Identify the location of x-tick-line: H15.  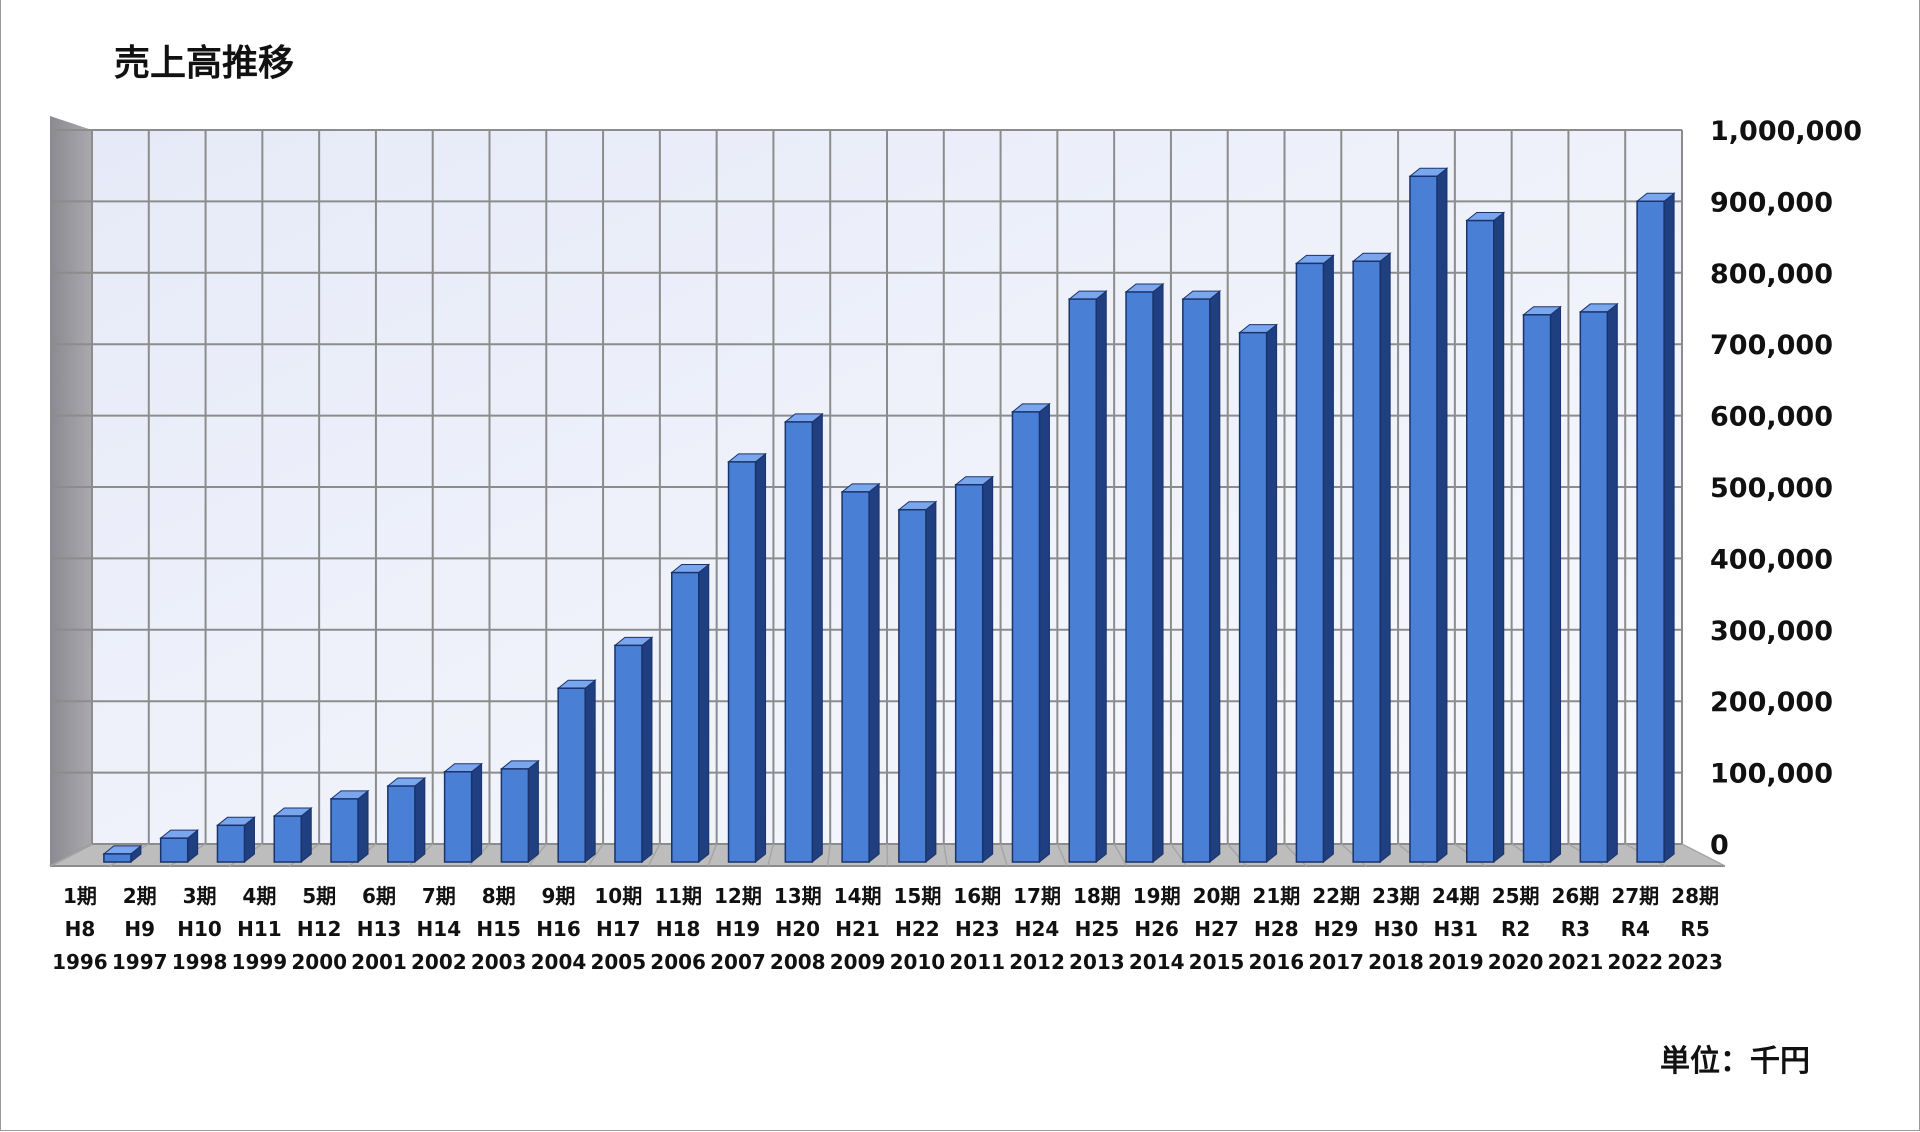
(498, 929).